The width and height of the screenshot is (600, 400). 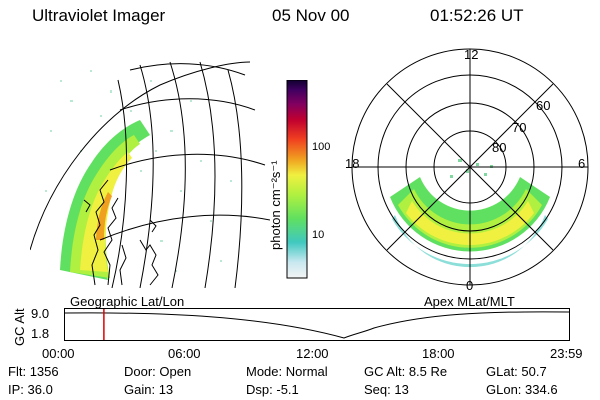 I want to click on auroral-band-hot, so click(x=104, y=216).